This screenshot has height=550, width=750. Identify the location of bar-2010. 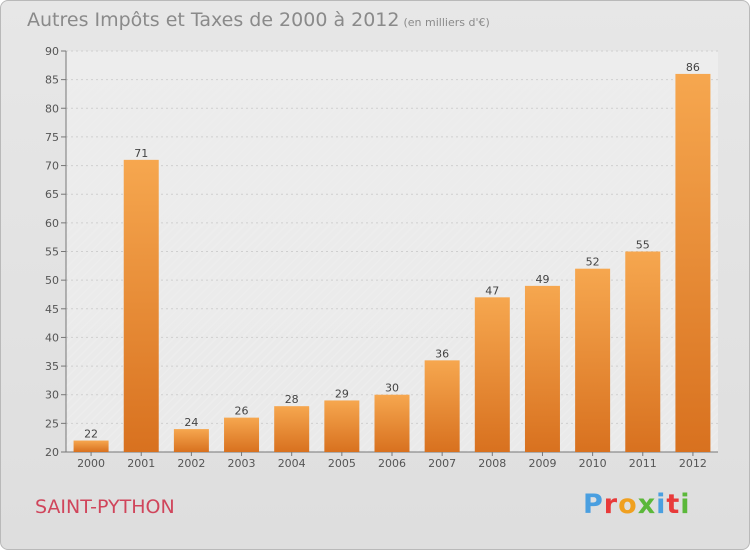
(593, 360).